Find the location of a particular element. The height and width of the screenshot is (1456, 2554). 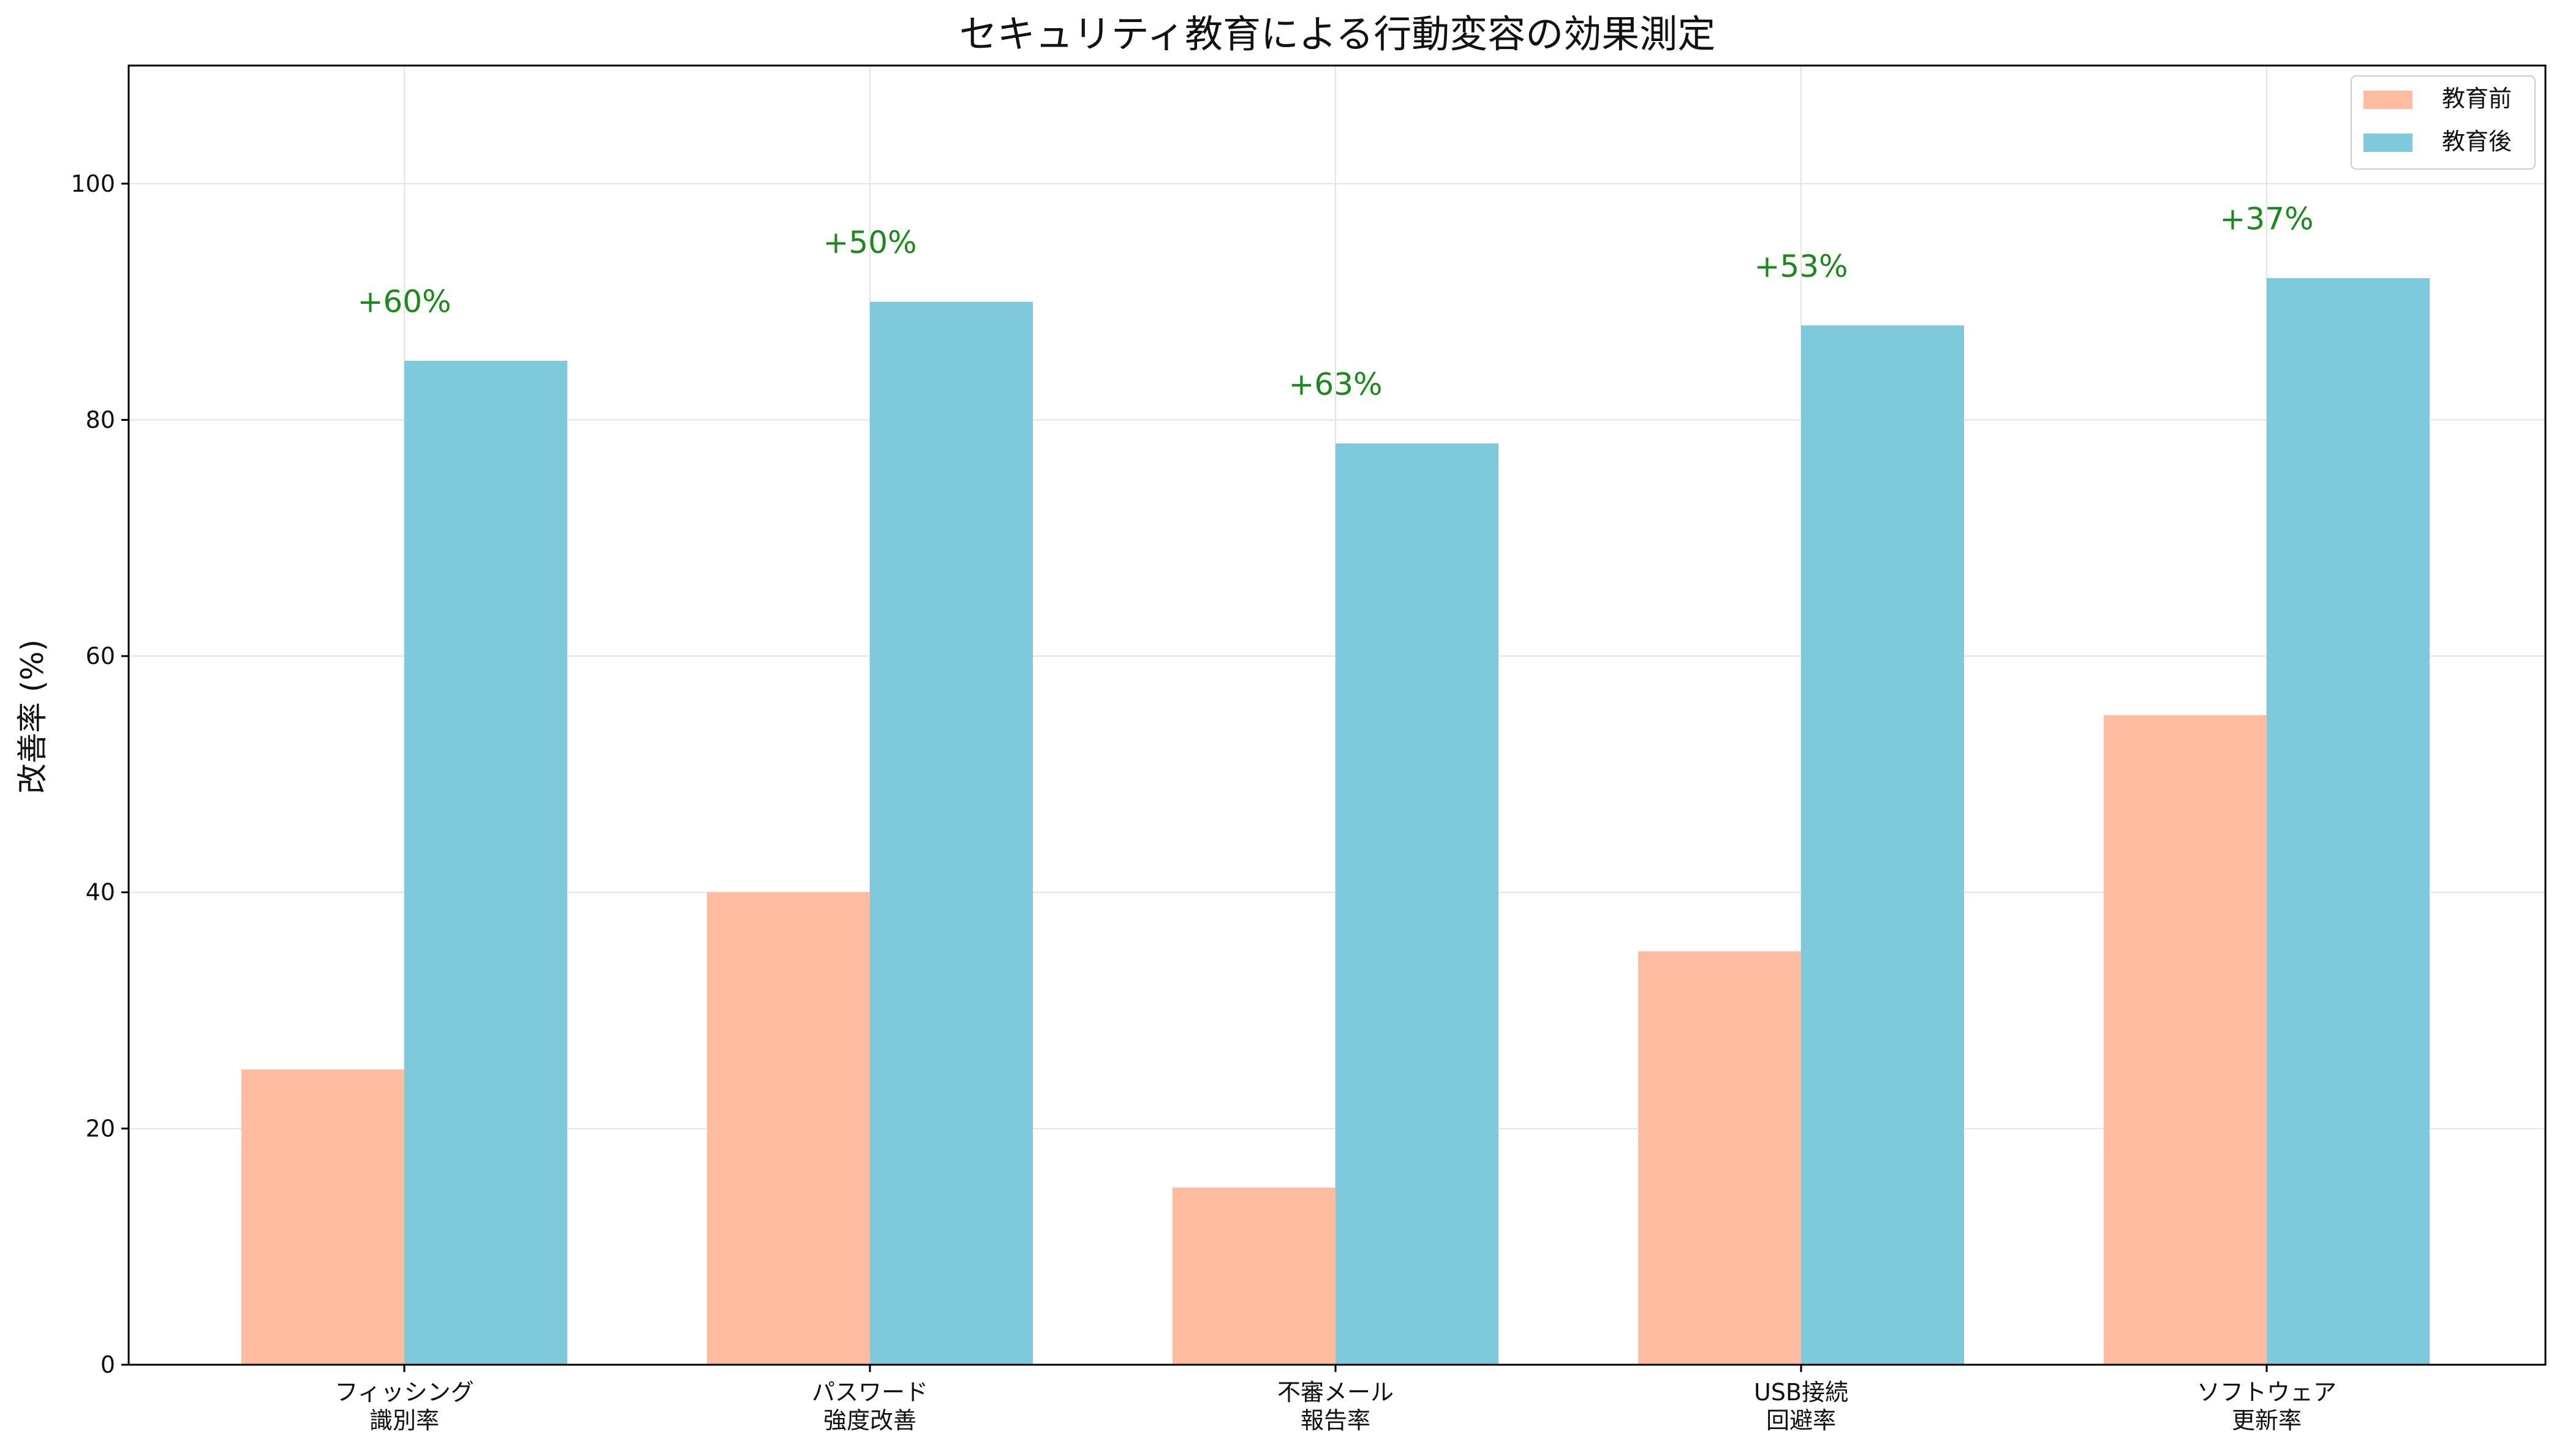

improvement-label: +50% is located at coordinates (869, 242).